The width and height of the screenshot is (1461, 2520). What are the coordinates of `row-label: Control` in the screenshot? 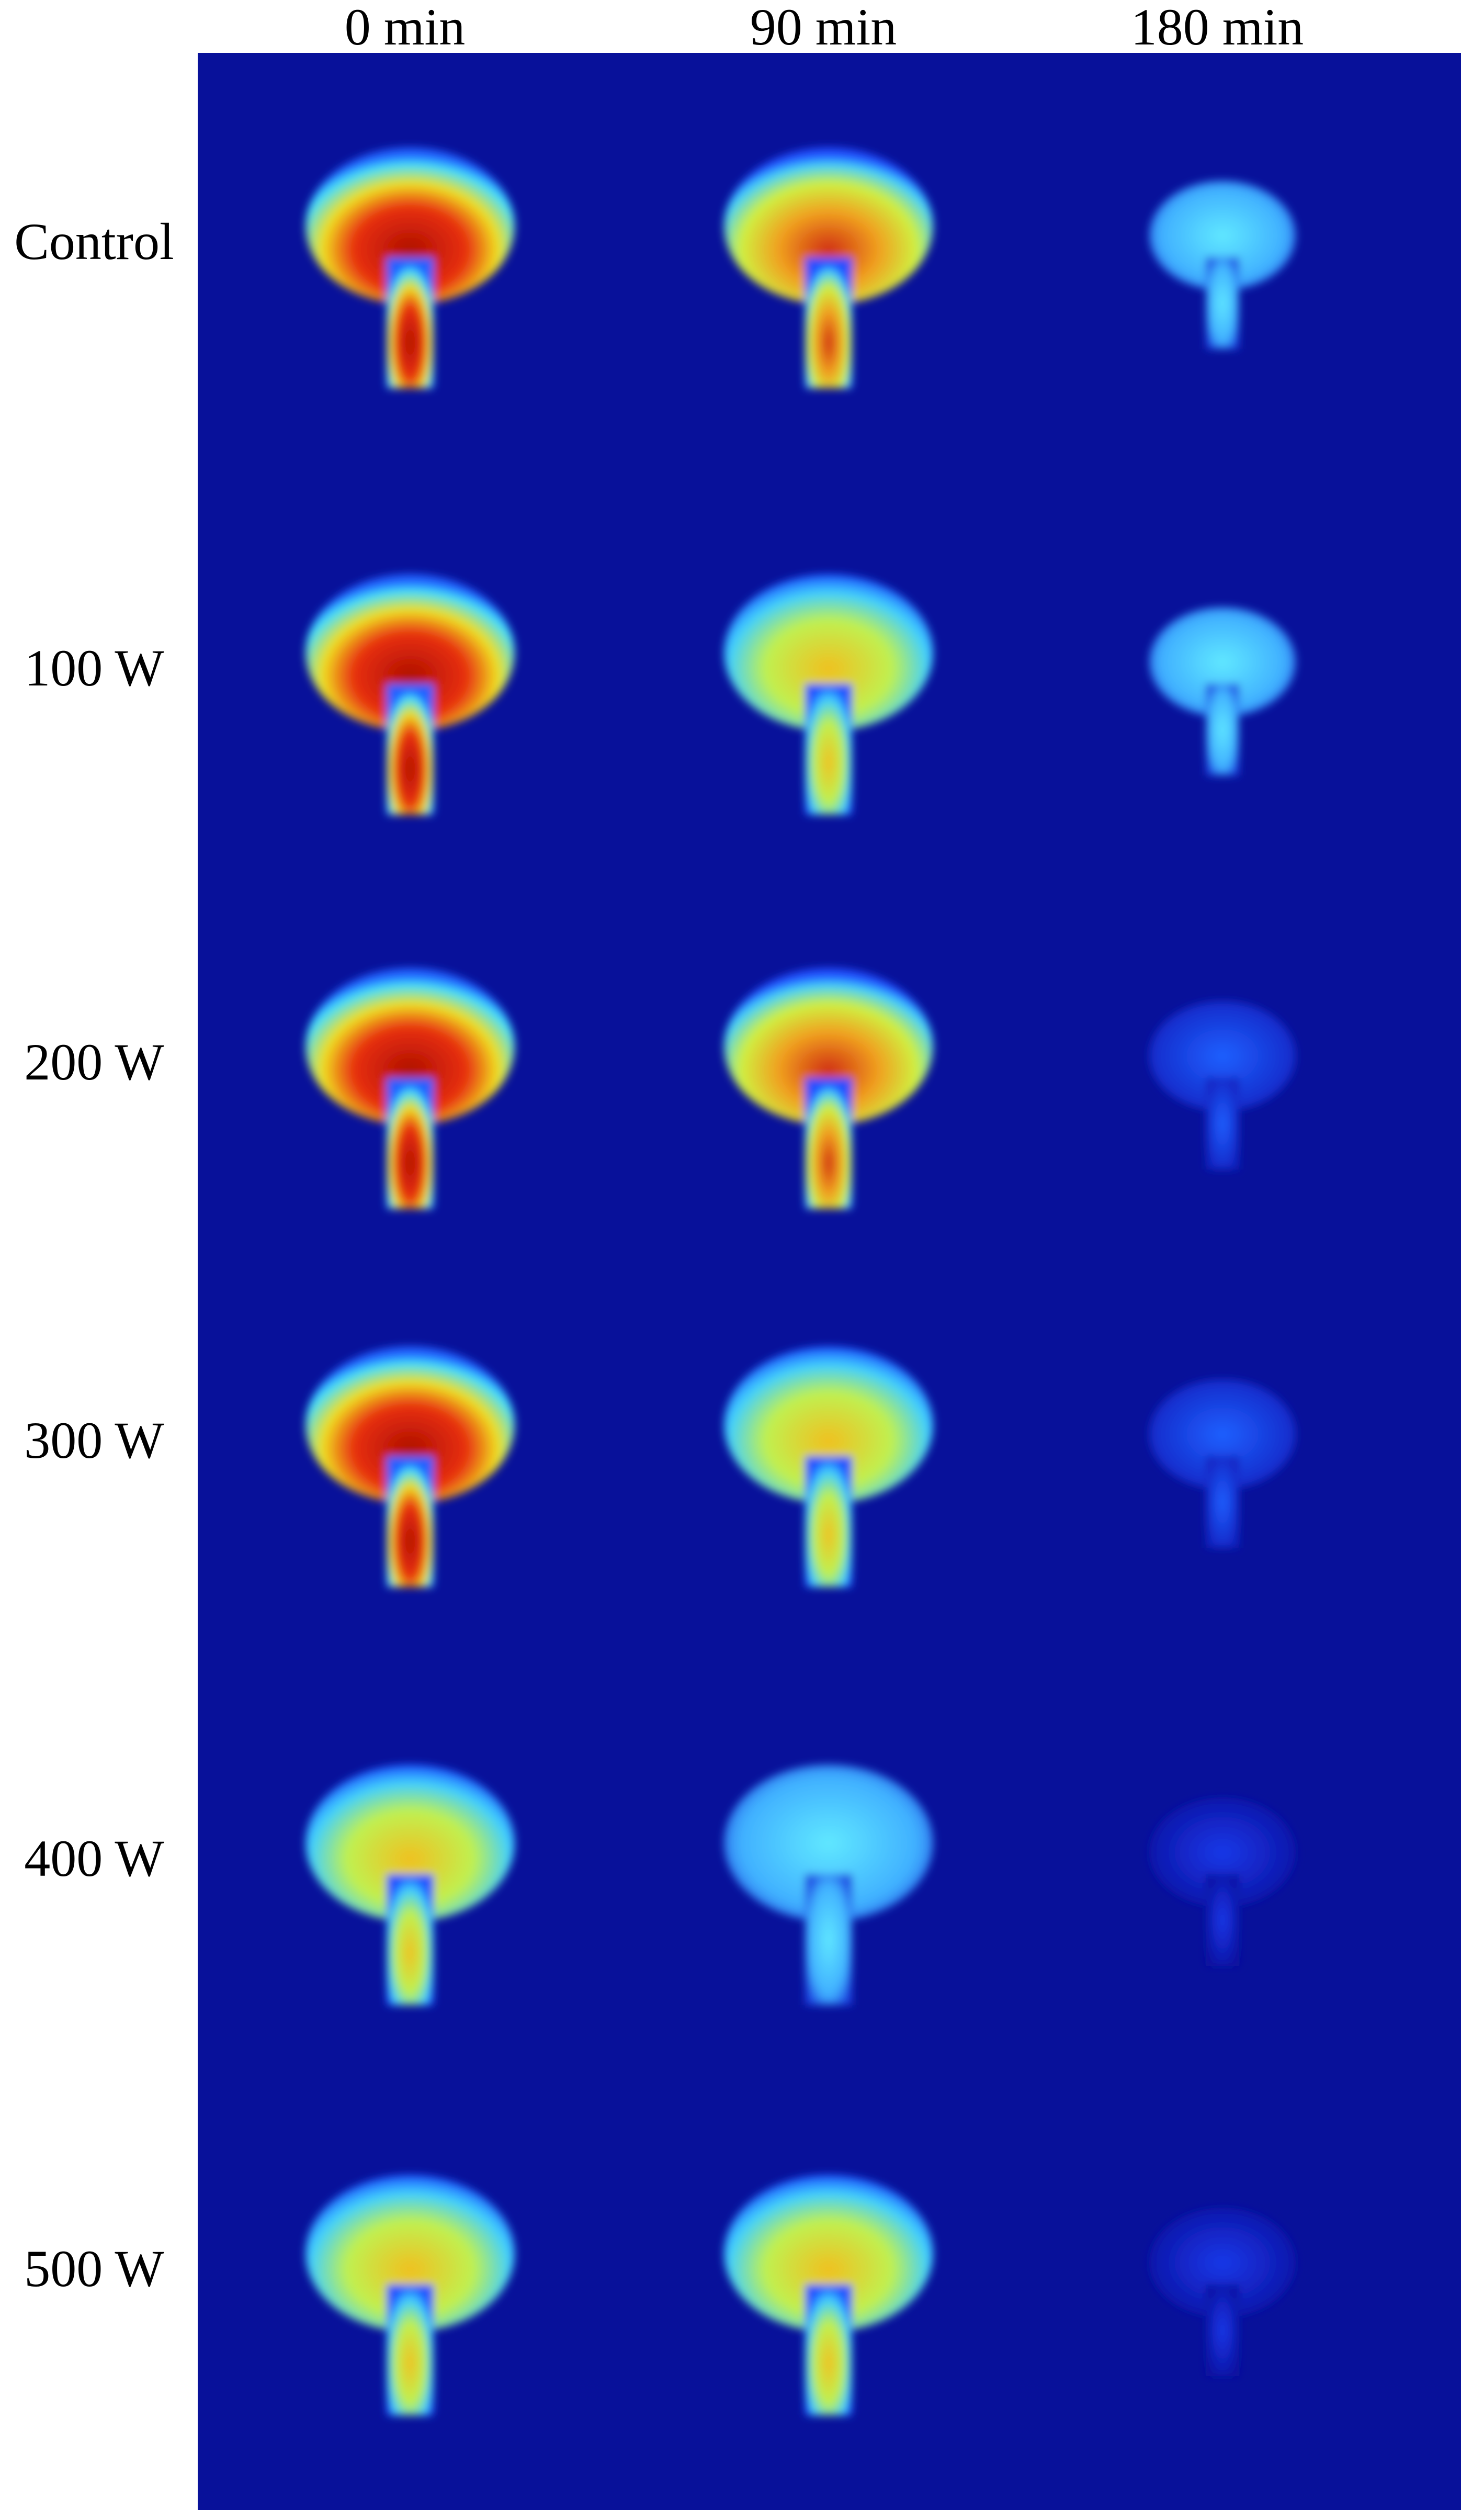 It's located at (94, 242).